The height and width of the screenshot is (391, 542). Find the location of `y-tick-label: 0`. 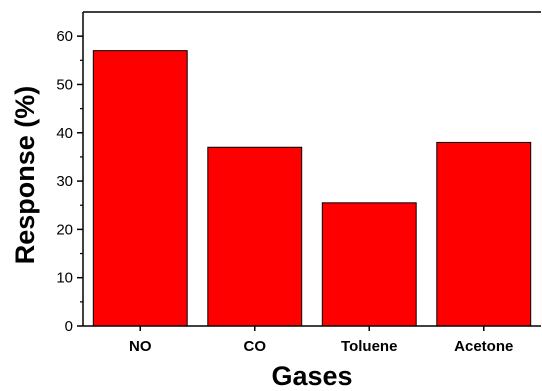

y-tick-label: 0 is located at coordinates (69, 326).